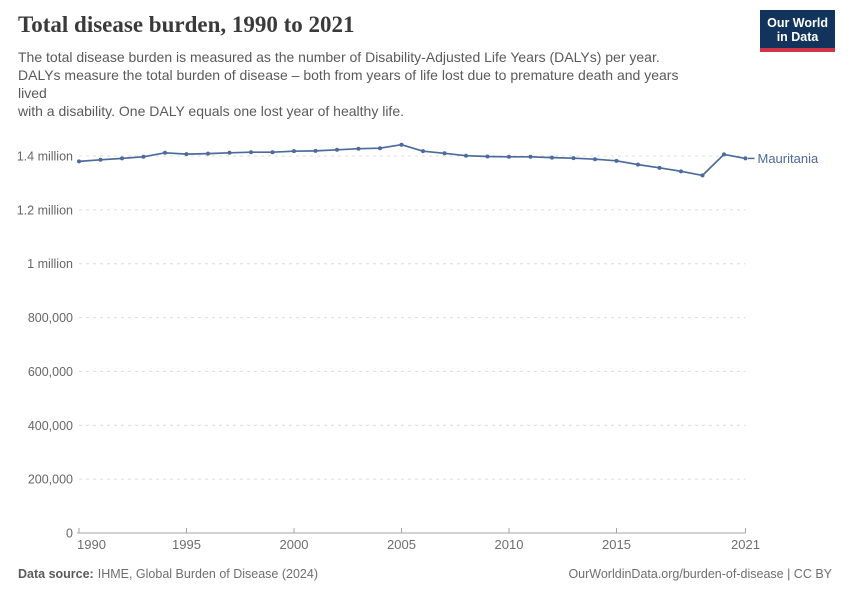 The height and width of the screenshot is (600, 850). I want to click on x-tick-label: 1995, so click(186, 544).